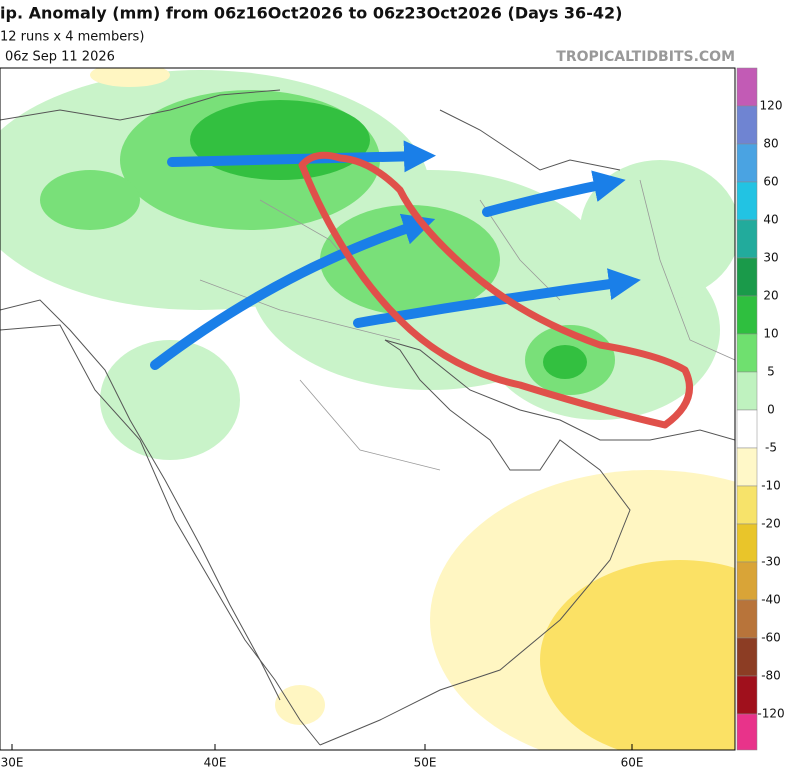 This screenshot has height=772, width=789. What do you see at coordinates (637, 655) in the screenshot?
I see `dry-mid` at bounding box center [637, 655].